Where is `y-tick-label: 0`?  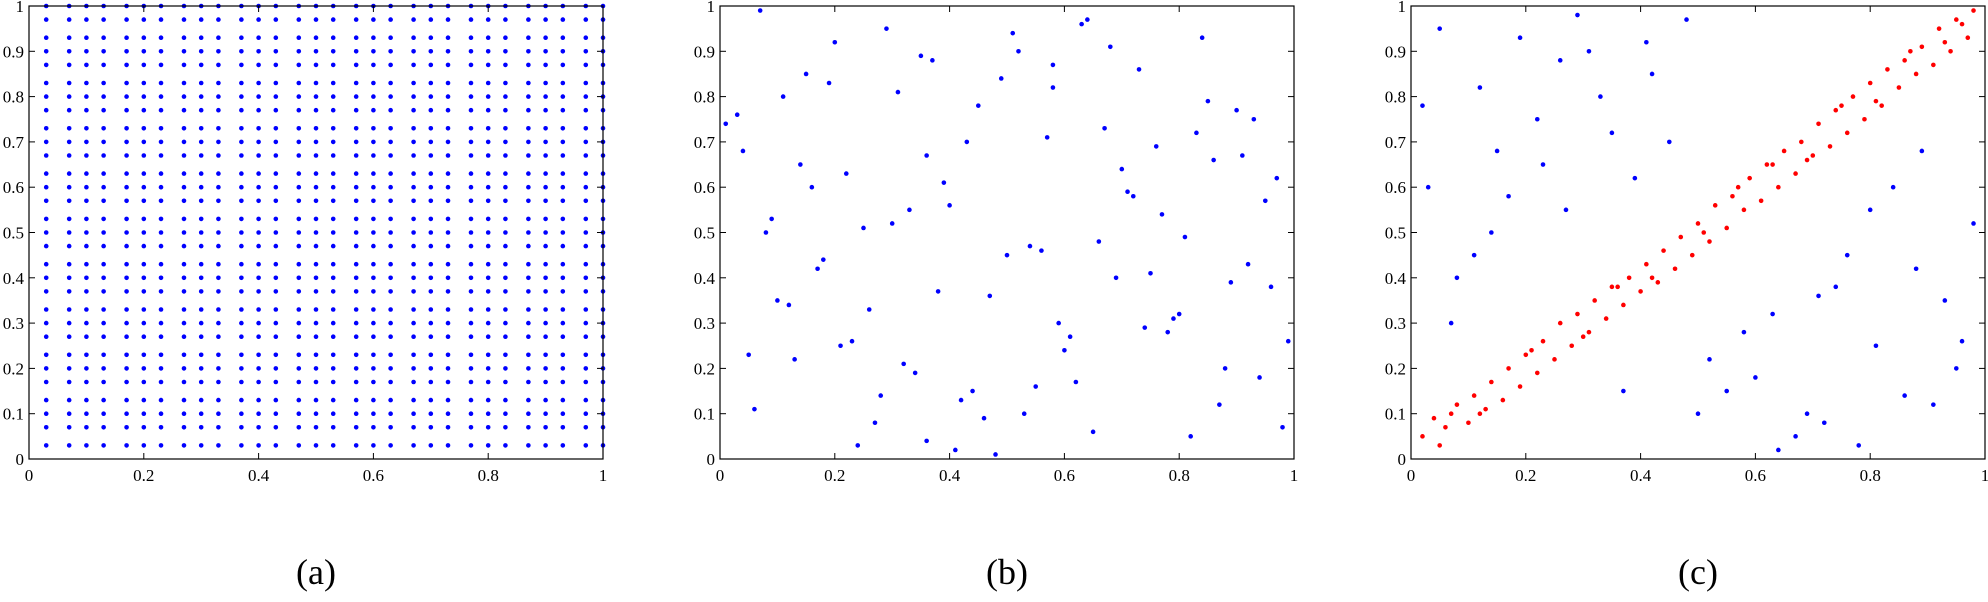
y-tick-label: 0 is located at coordinates (711, 459).